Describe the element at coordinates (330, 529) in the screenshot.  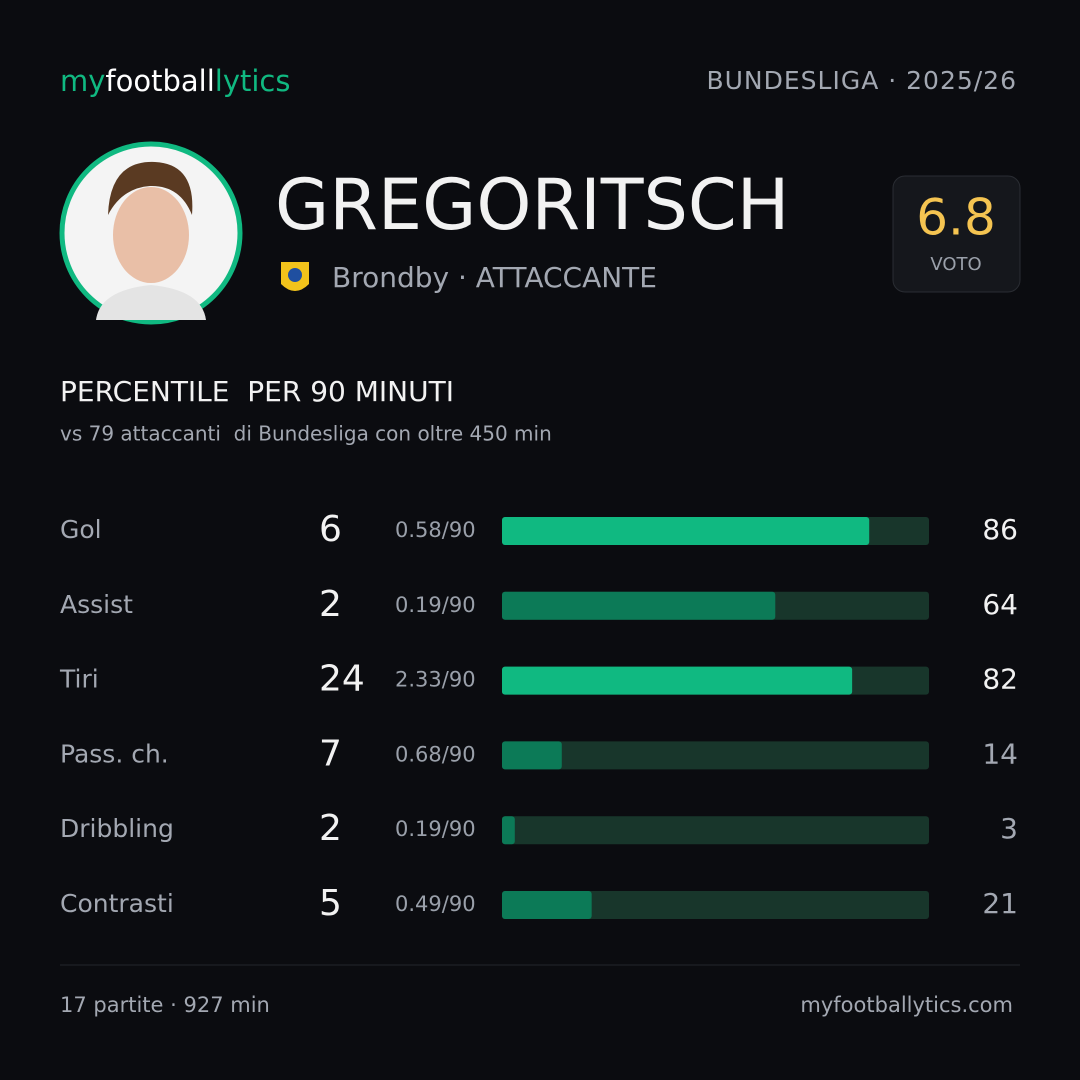
I see `stat-count: 6` at that location.